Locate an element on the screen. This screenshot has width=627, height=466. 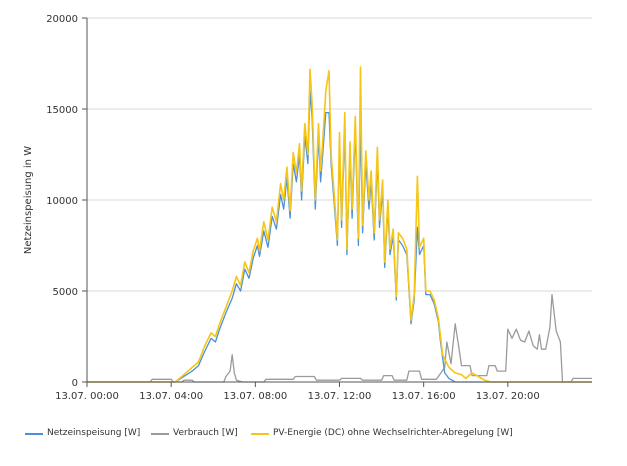
y-tick-label: 0 is located at coordinates (75, 383).